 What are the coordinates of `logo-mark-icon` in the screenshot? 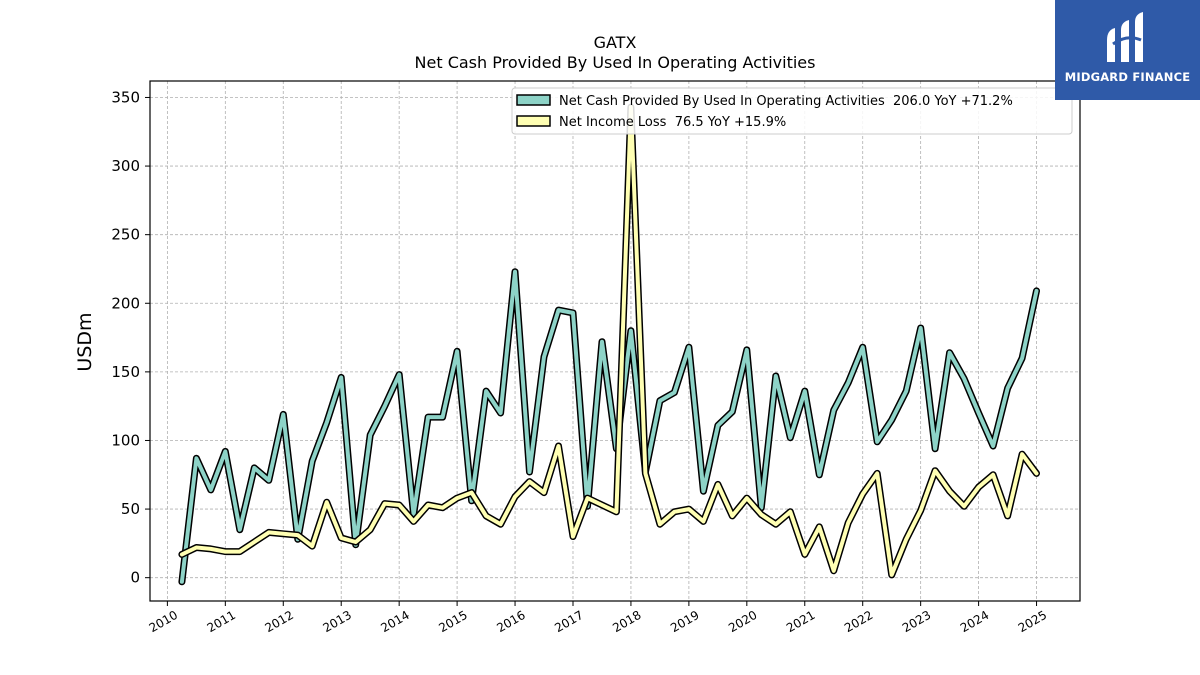 It's located at (1125, 37).